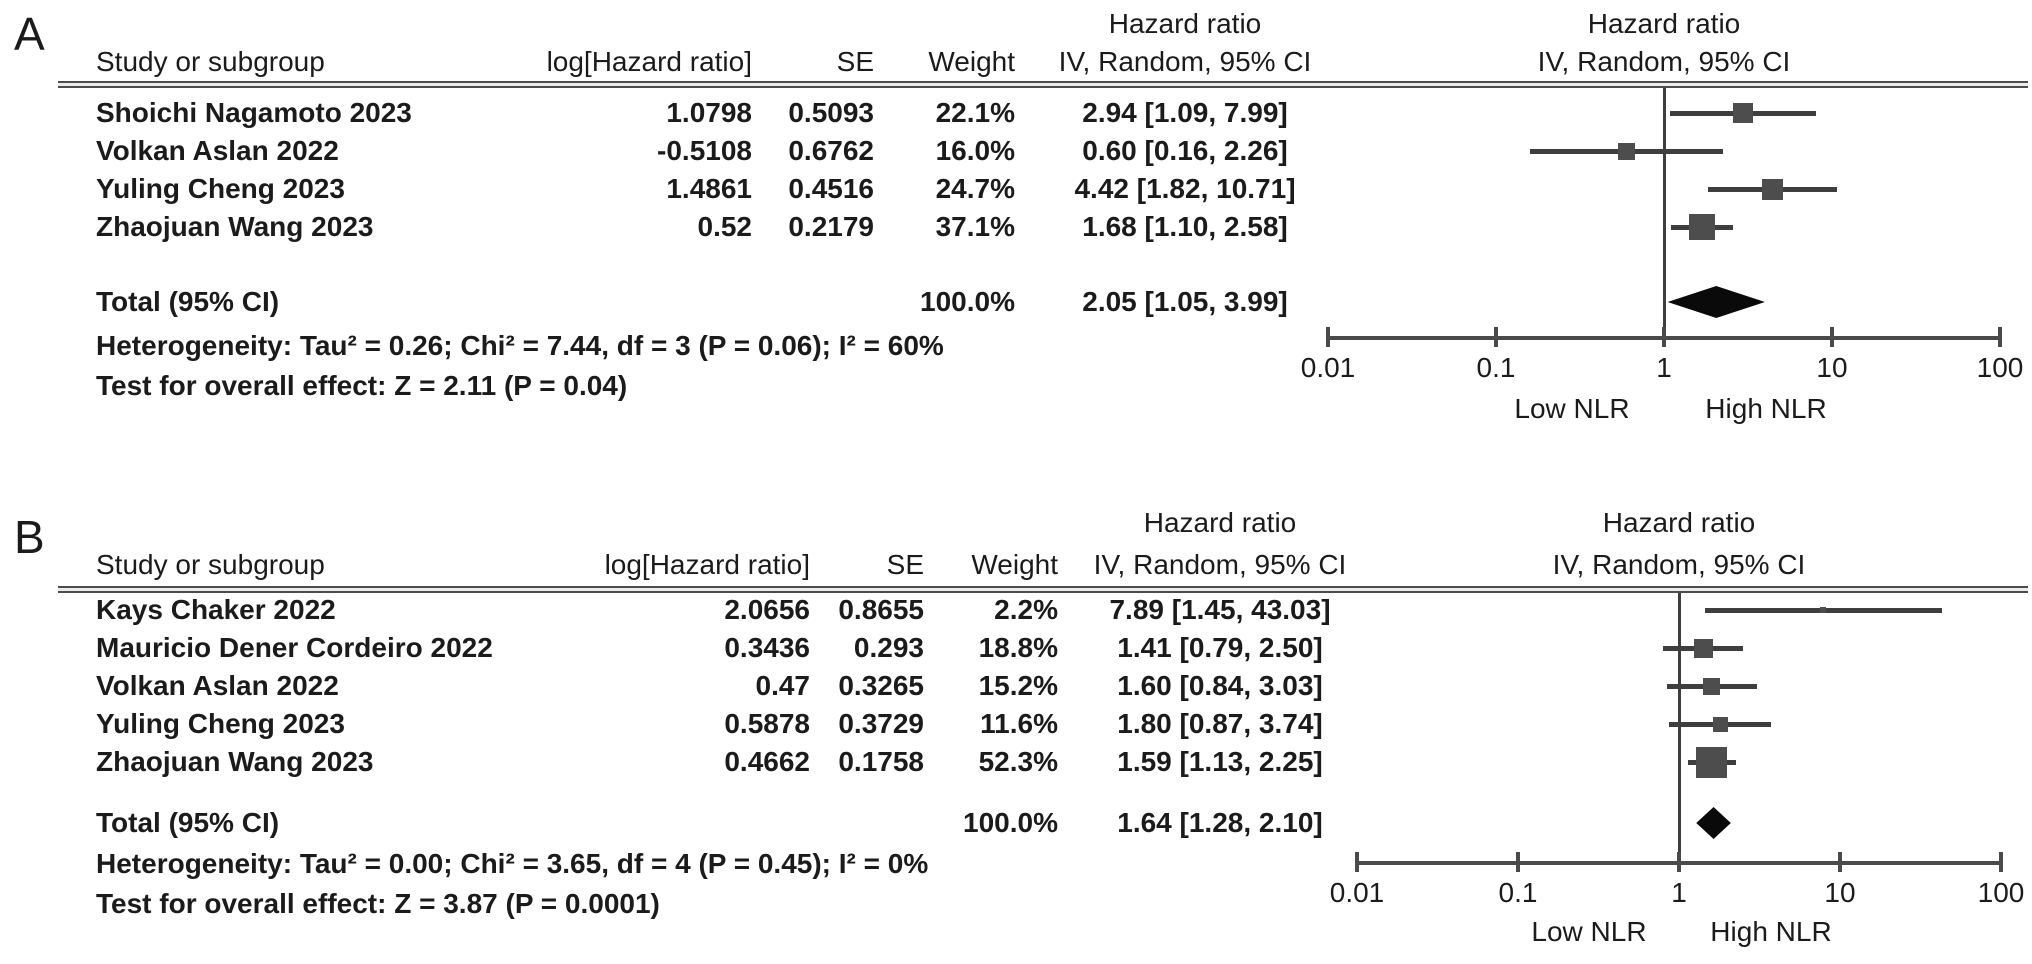 The width and height of the screenshot is (2032, 964). I want to click on study-log-hr: 0.47, so click(783, 685).